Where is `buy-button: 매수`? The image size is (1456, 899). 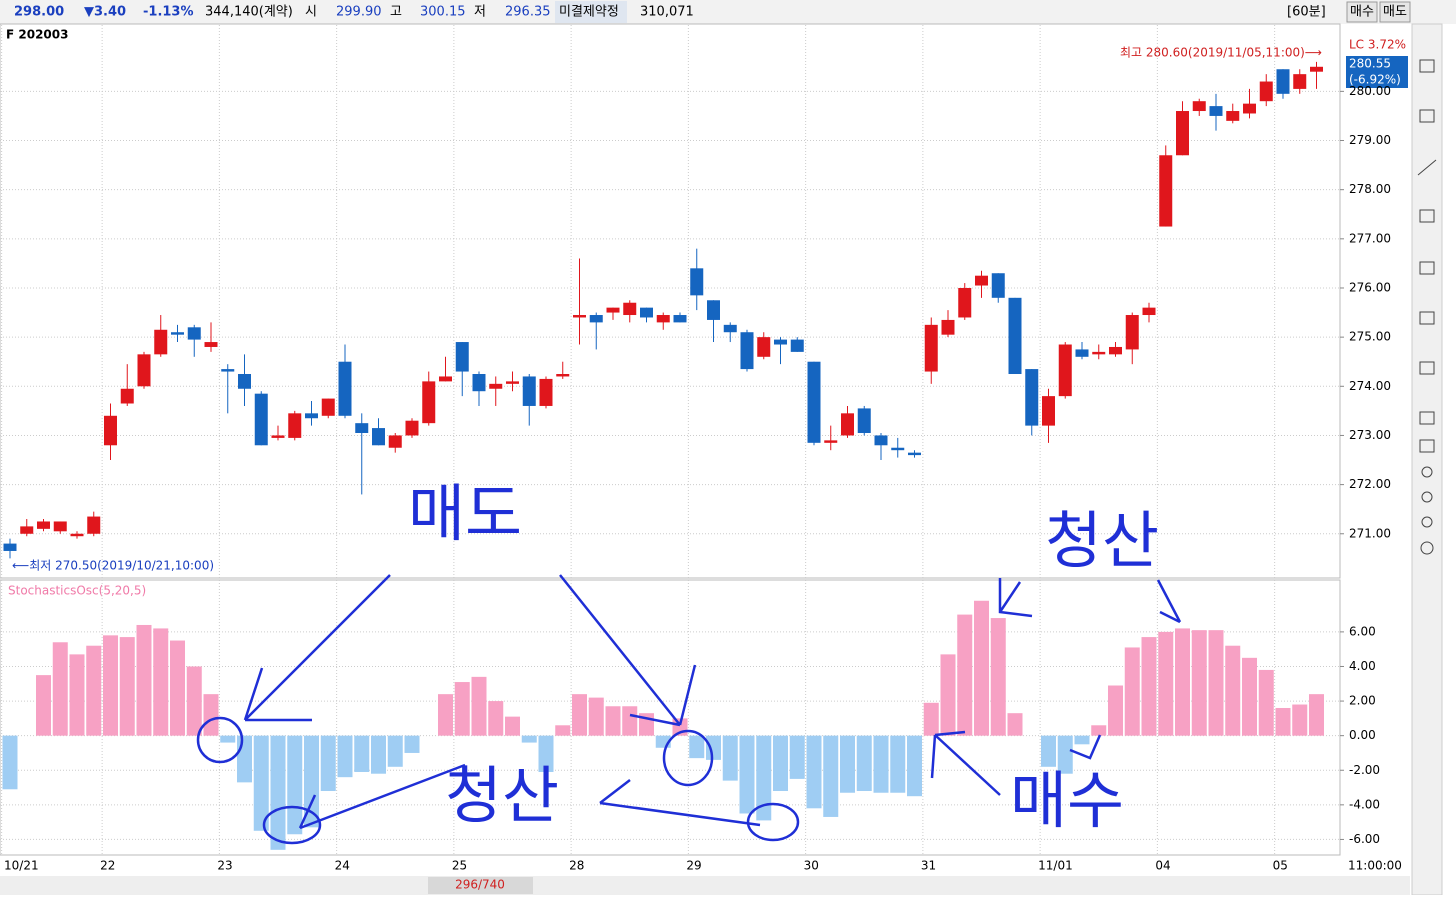
buy-button: 매수 is located at coordinates (1362, 12).